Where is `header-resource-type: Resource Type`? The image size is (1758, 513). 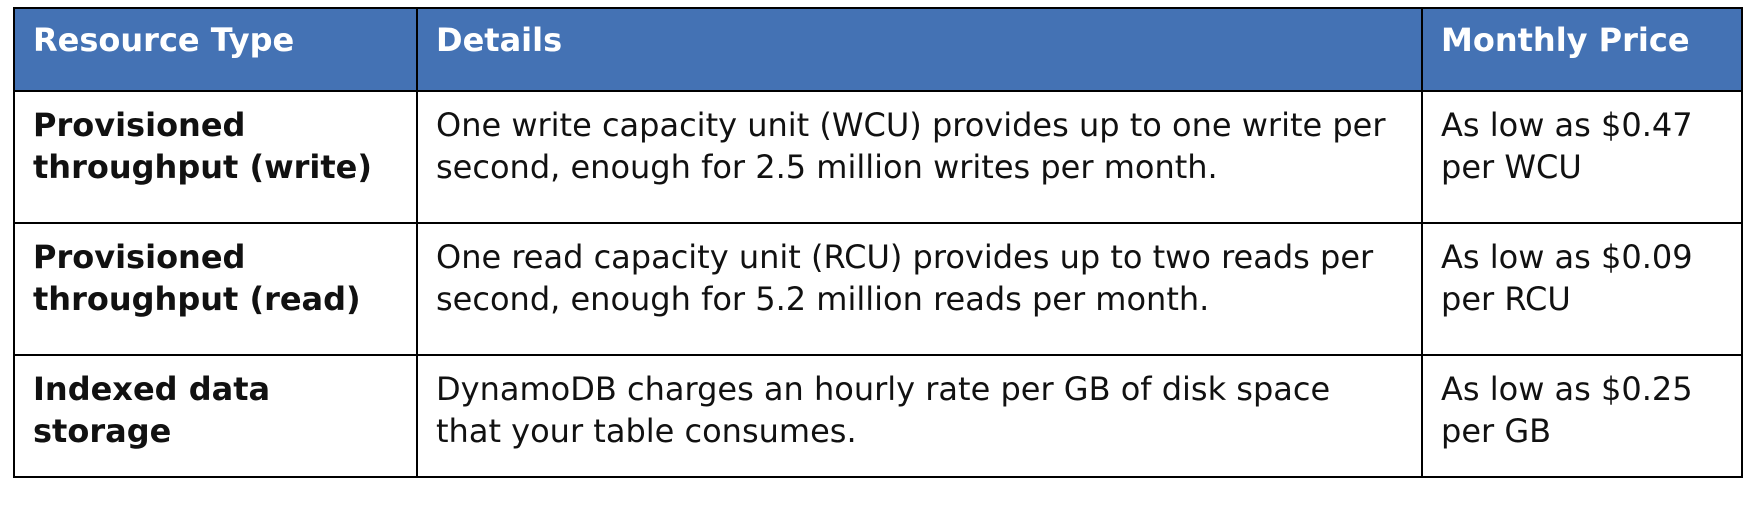
header-resource-type: Resource Type is located at coordinates (215, 49).